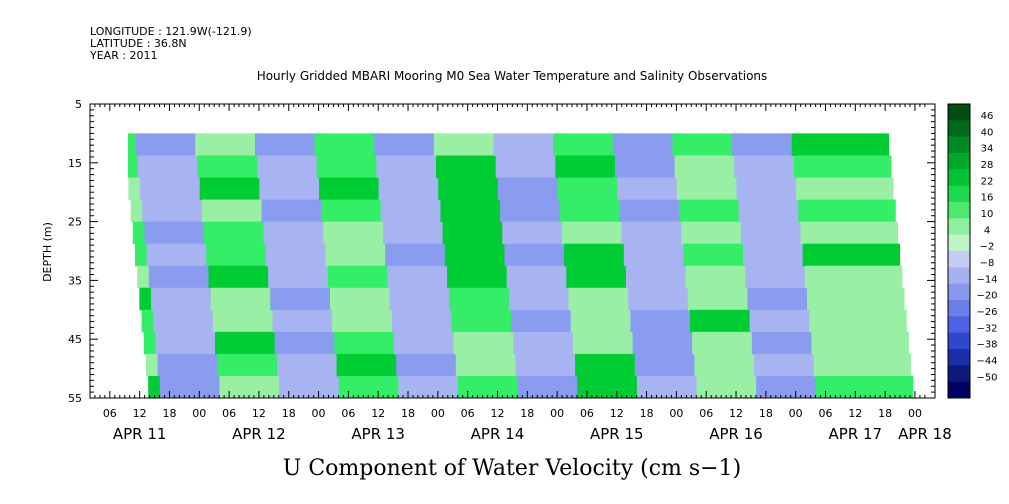 The image size is (1009, 504). I want to click on colorbar-label: 28, so click(987, 165).